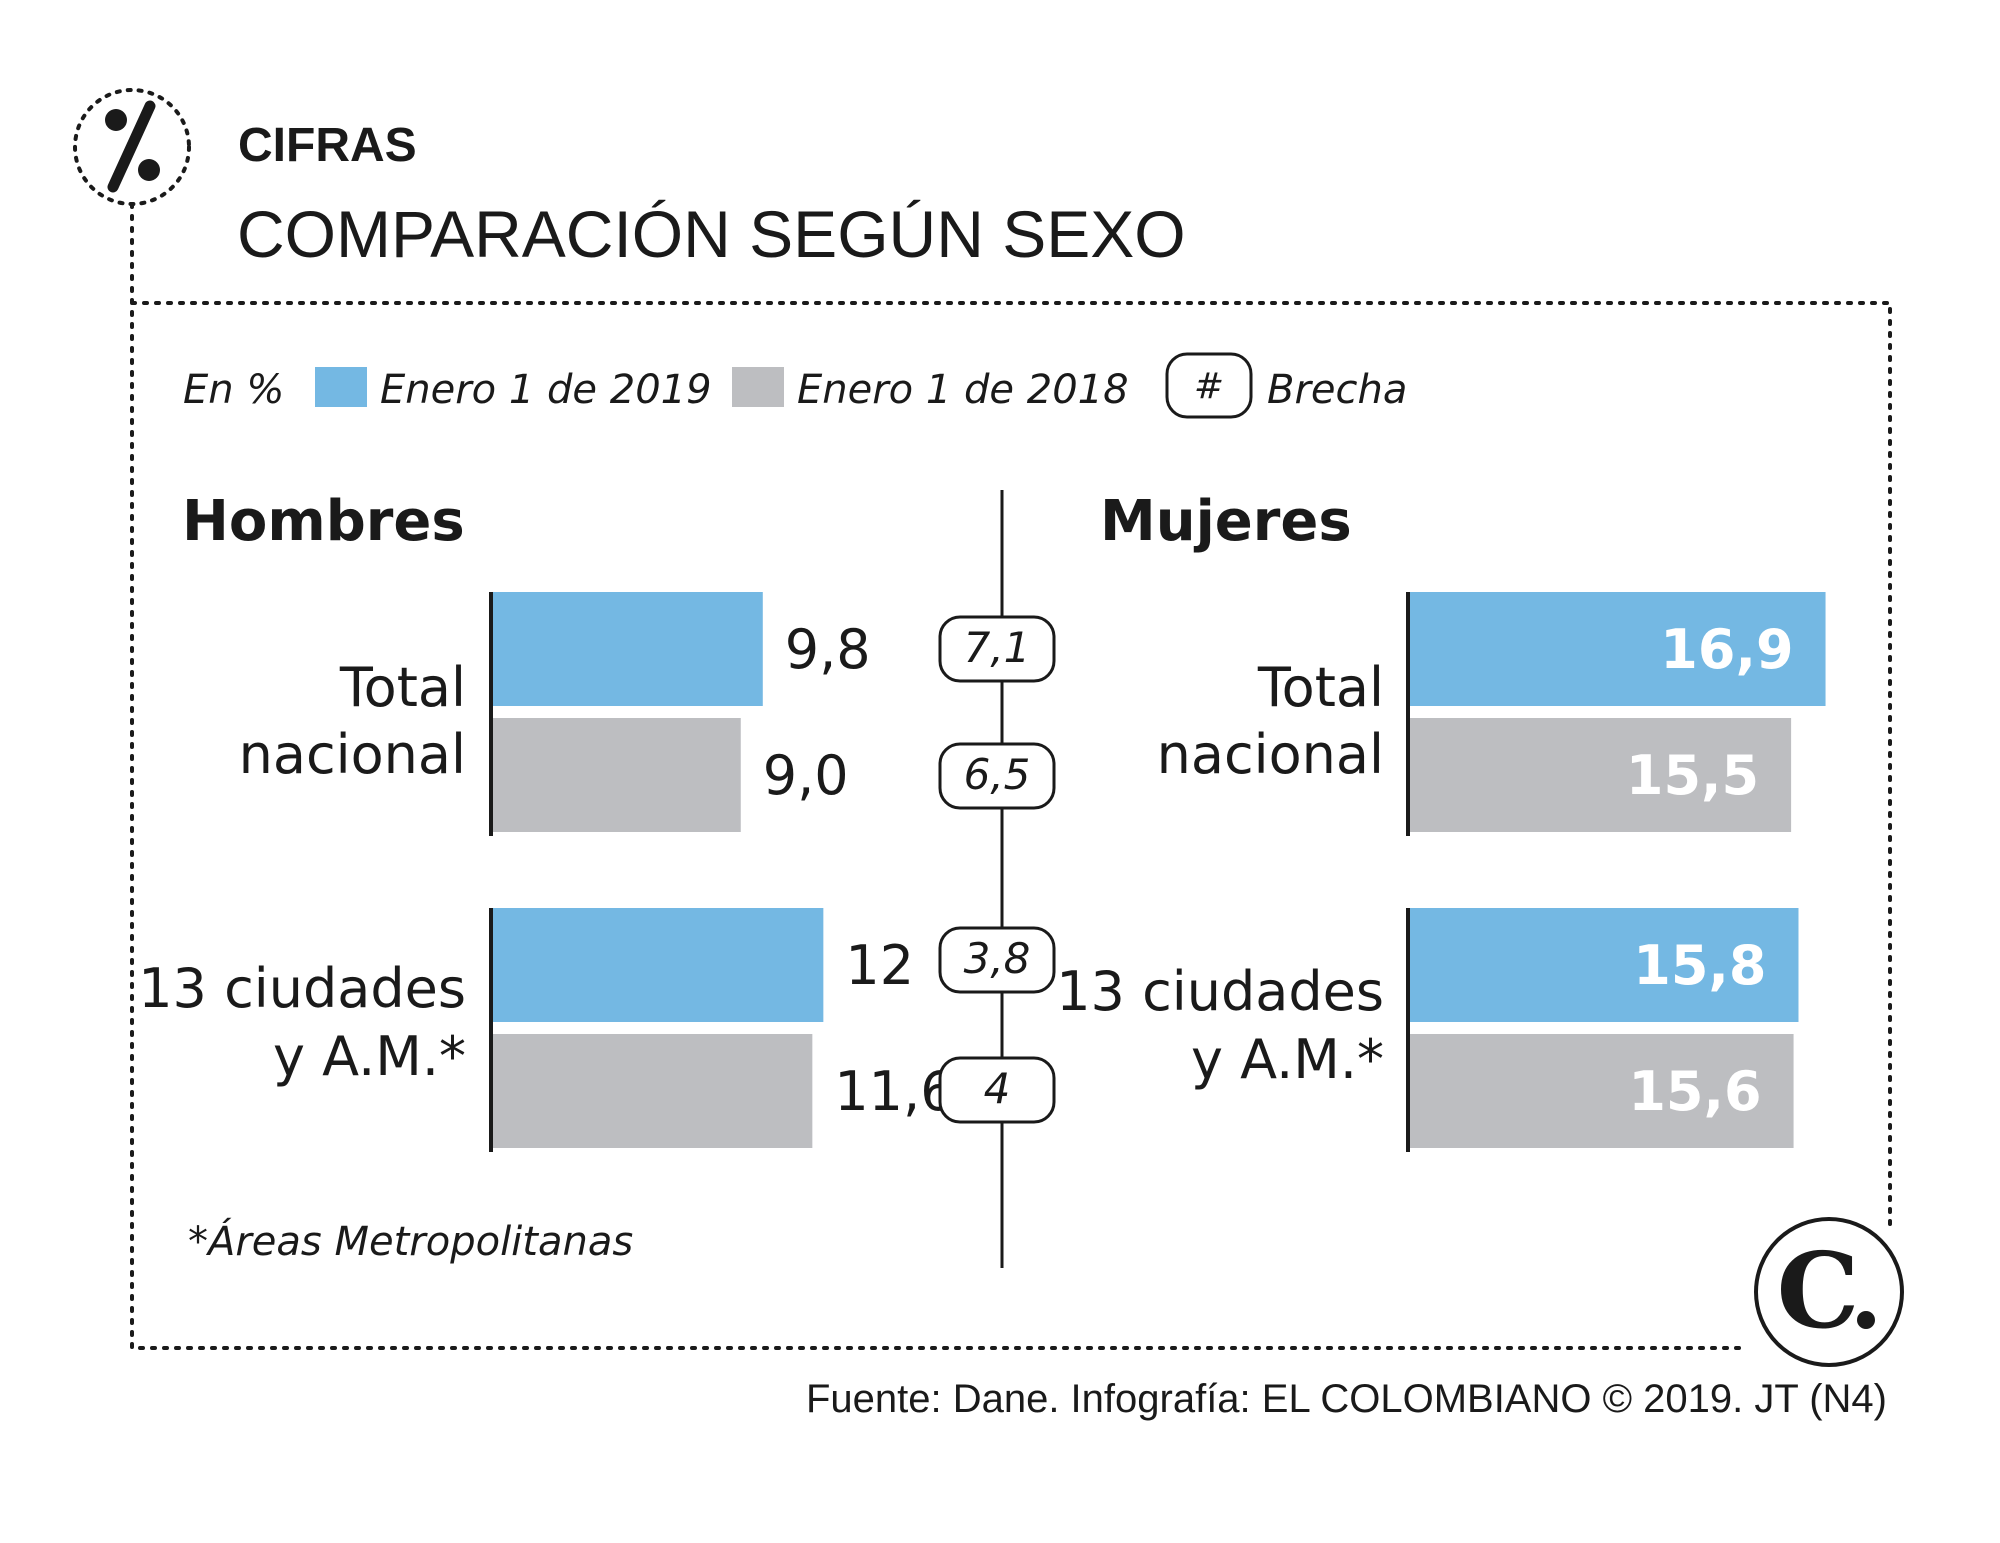 The image size is (2000, 1543). Describe the element at coordinates (546, 390) in the screenshot. I see `legend-label-2019: Enero 1 de 2019` at that location.